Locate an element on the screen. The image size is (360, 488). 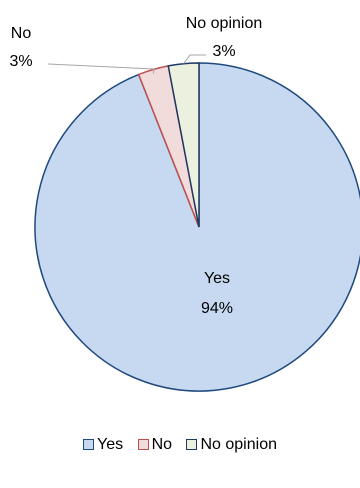
data-label-value-no: 3% is located at coordinates (20, 61).